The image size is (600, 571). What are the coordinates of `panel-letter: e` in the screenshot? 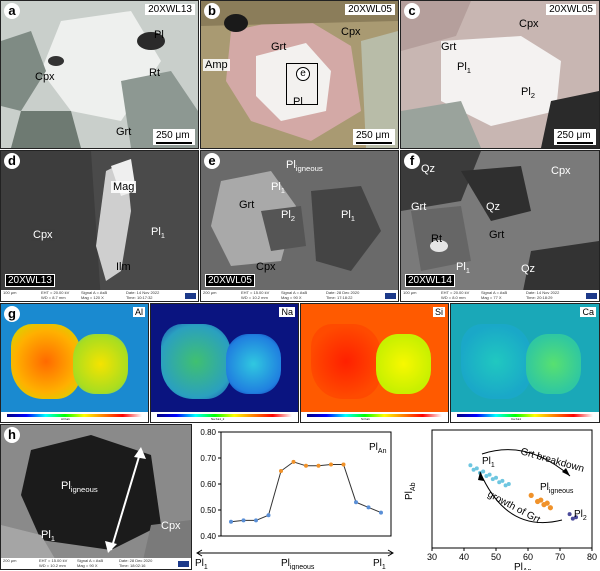 It's located at (212, 161).